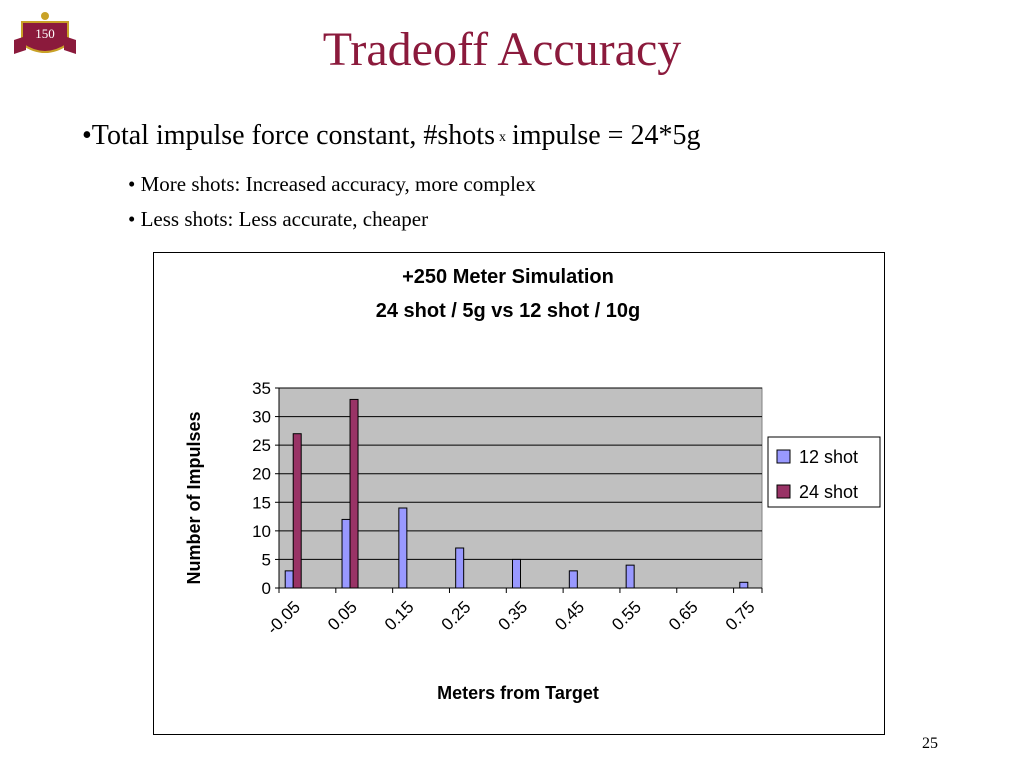  I want to click on chart-subtitle: 24 shot / 5g vs 12 shot / 10g, so click(508, 311).